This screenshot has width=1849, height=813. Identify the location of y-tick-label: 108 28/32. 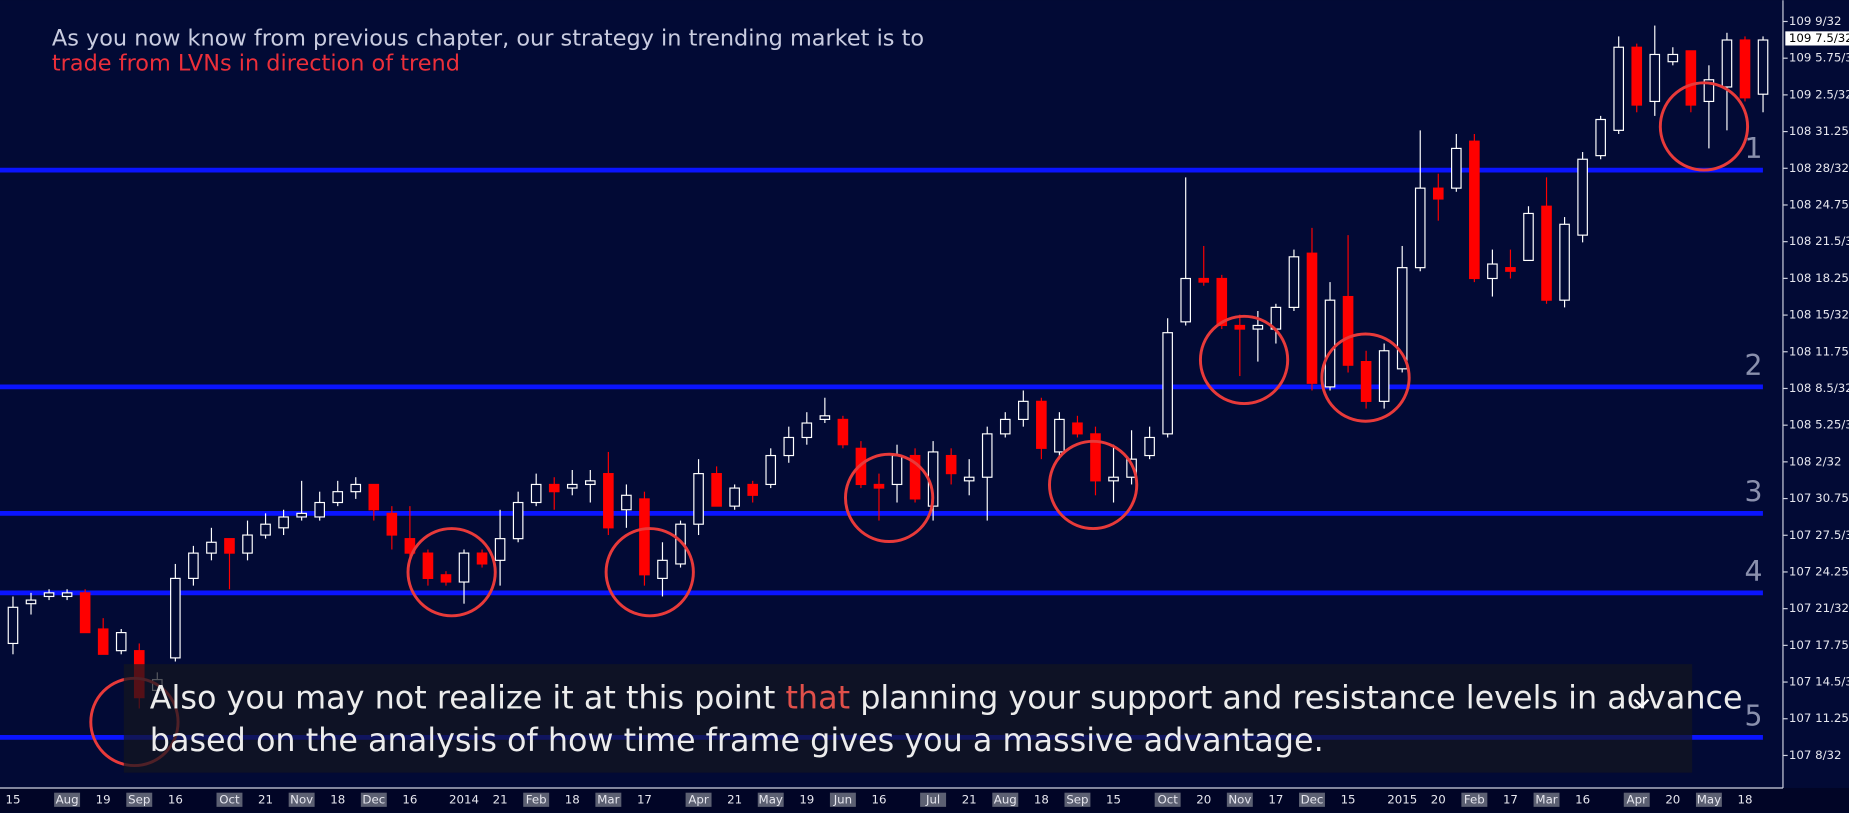
(1819, 168).